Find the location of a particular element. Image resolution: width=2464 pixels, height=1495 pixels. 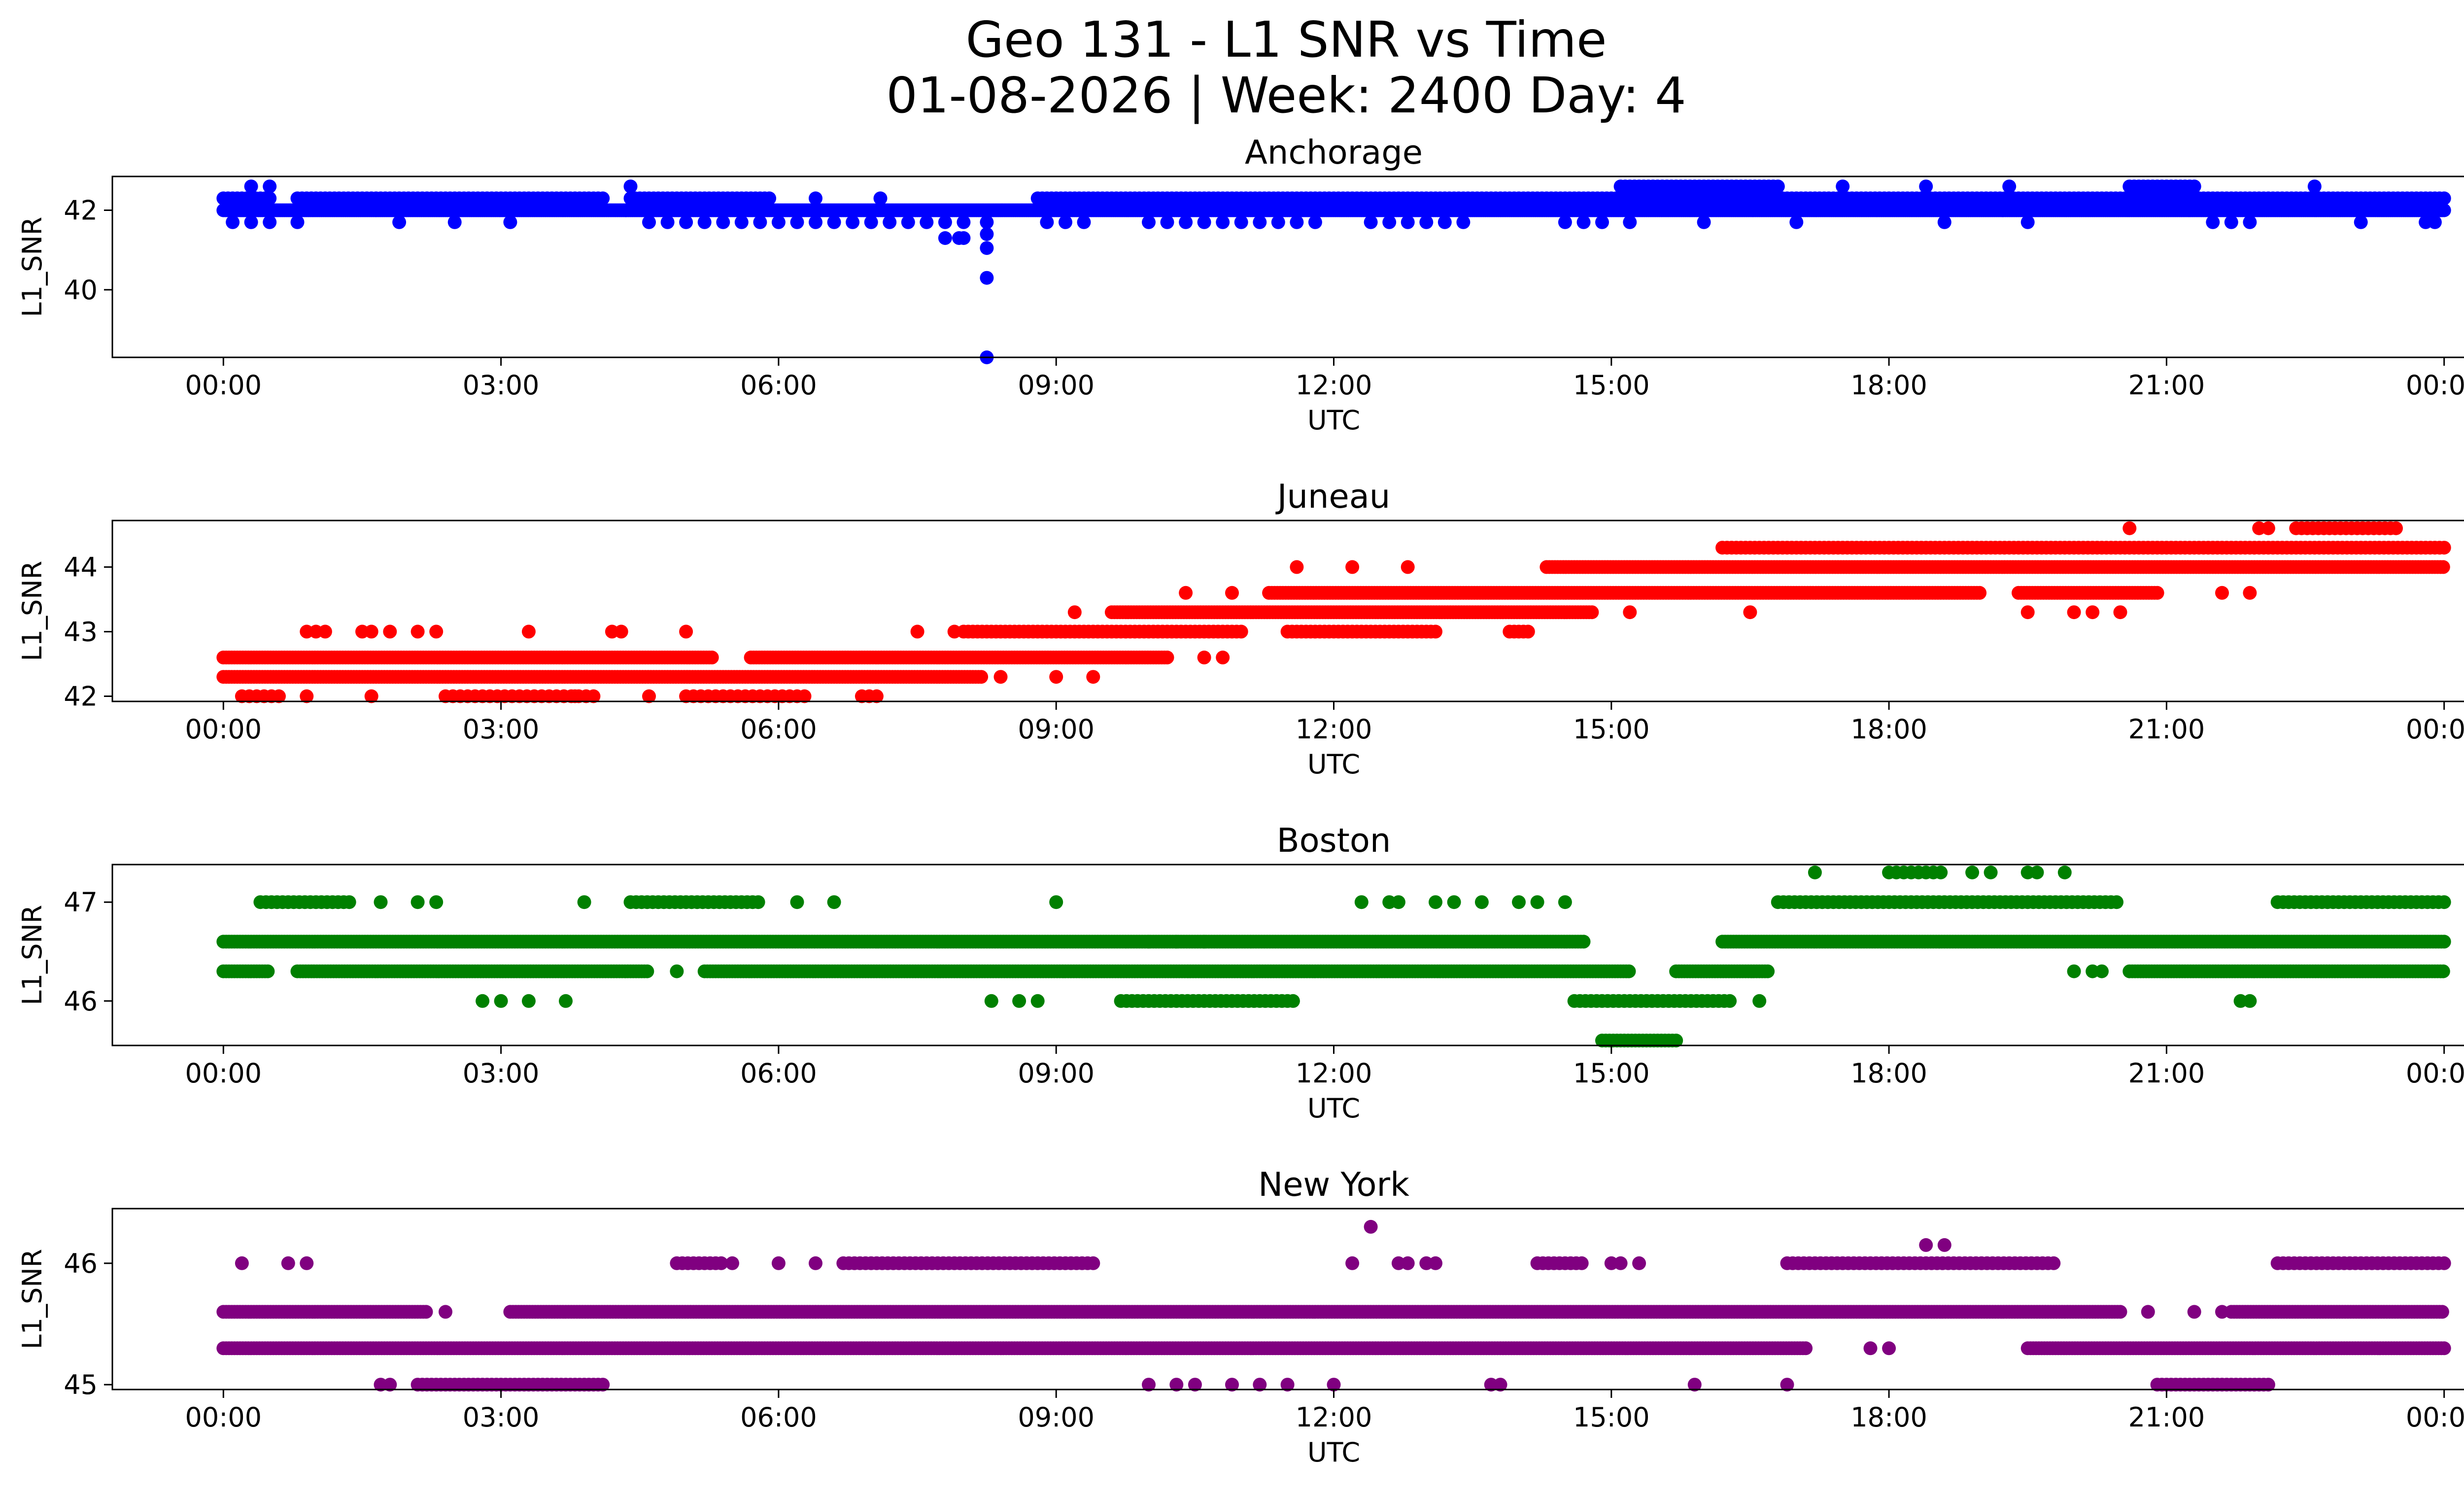

x-tick-label: 09:00 is located at coordinates (1056, 729).